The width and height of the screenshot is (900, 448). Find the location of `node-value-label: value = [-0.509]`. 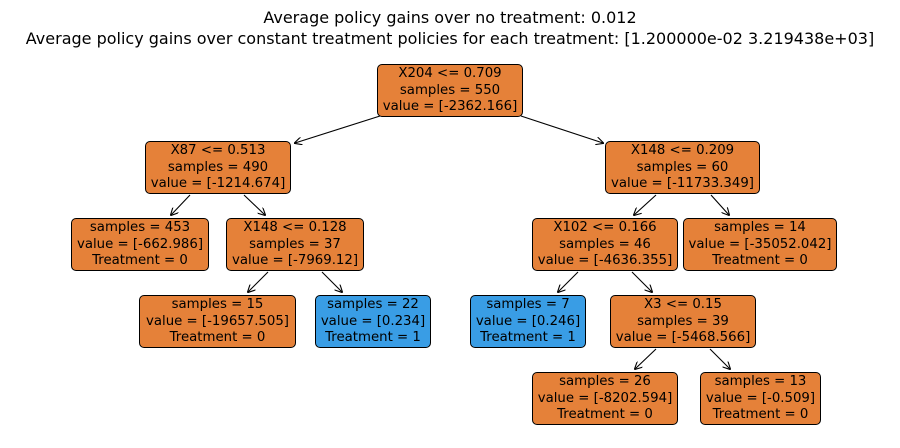

node-value-label: value = [-0.509] is located at coordinates (760, 398).